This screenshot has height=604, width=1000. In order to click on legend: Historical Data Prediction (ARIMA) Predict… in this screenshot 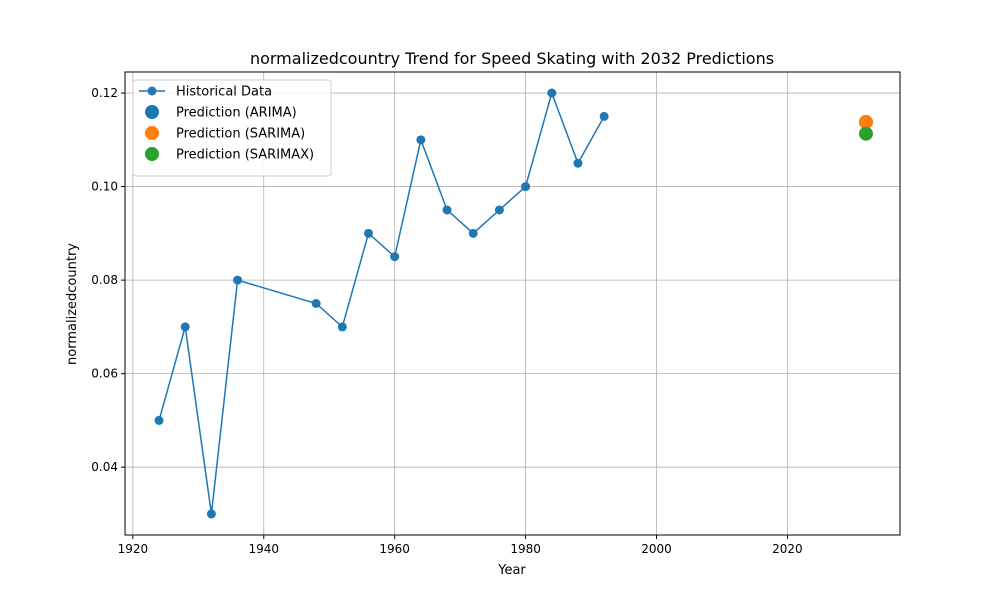, I will do `click(232, 128)`.